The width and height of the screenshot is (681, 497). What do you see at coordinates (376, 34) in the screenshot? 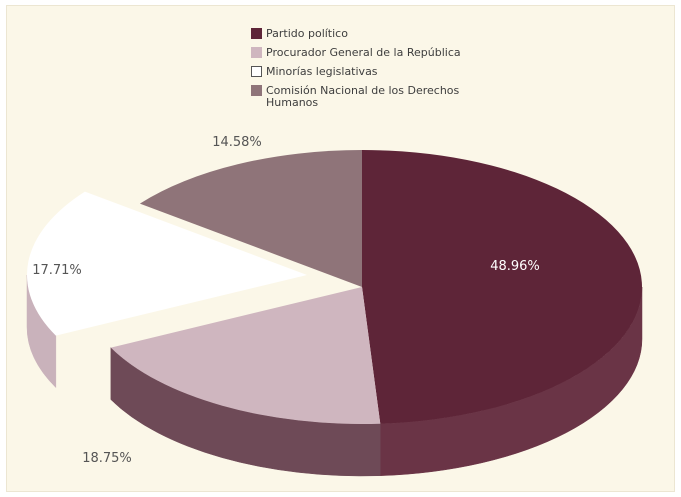
I see `legend-item: Partido político` at bounding box center [376, 34].